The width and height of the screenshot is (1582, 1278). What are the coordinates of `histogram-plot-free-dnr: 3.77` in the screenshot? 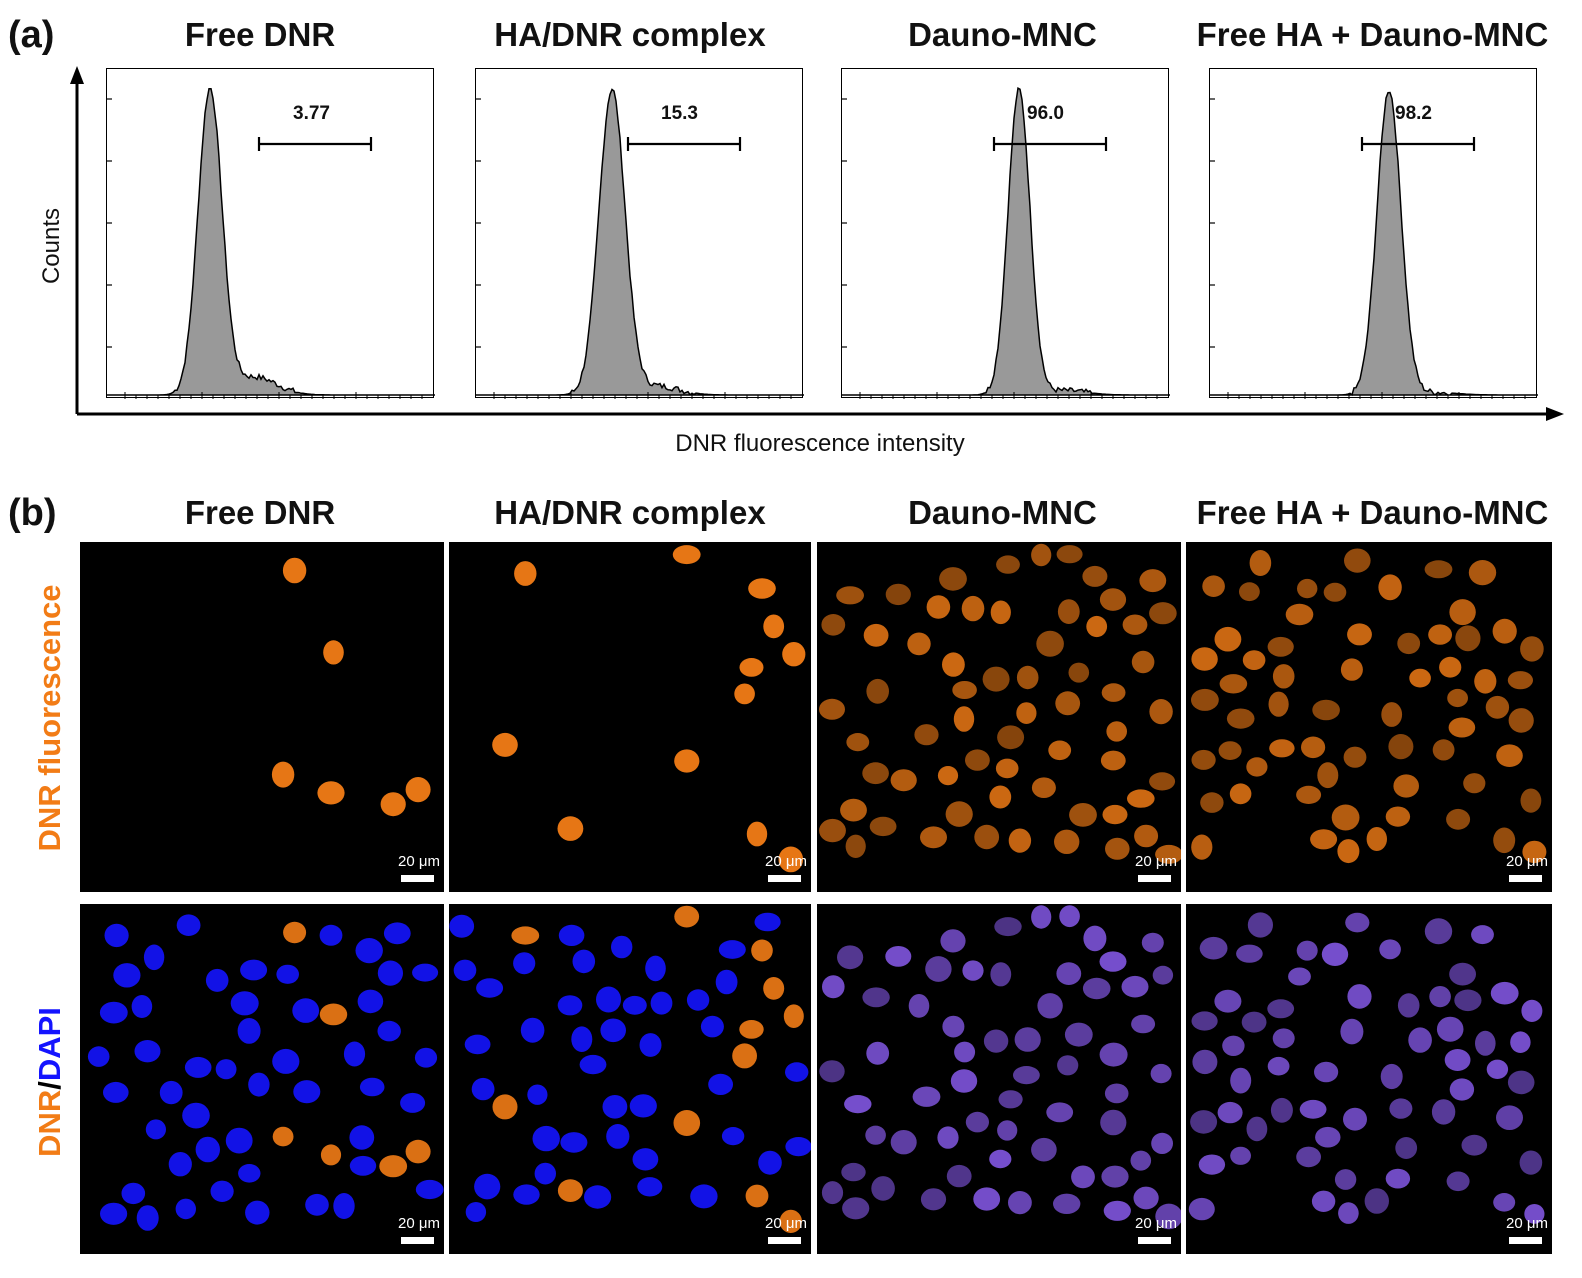 It's located at (270, 233).